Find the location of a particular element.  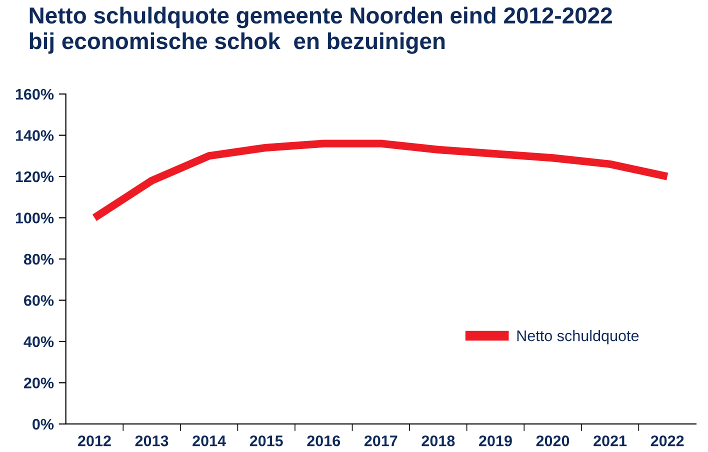

y-tick-label: 160% is located at coordinates (35, 94).